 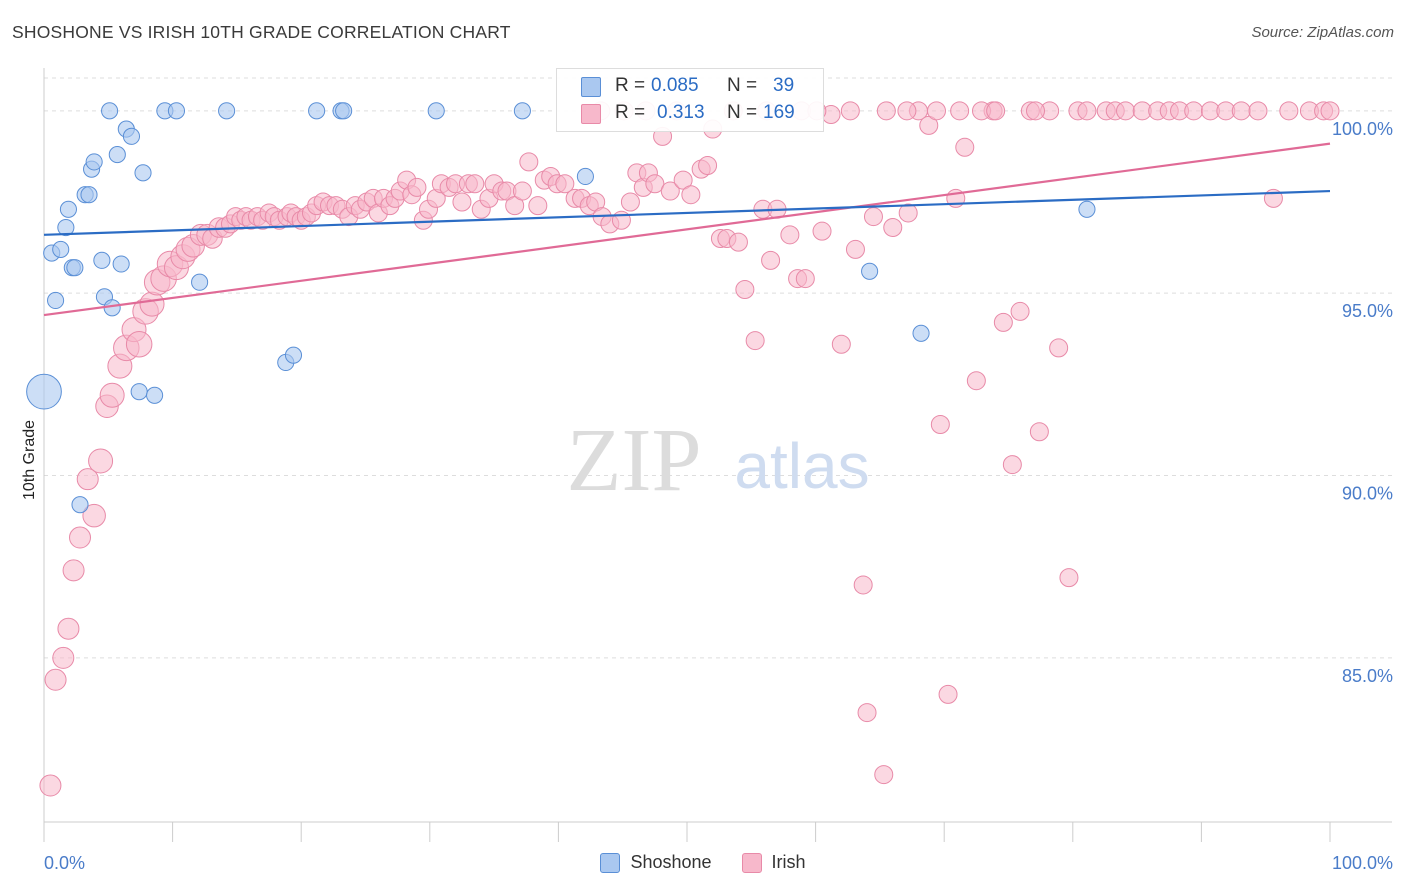 What do you see at coordinates (630, 85) in the screenshot?
I see `shoshone-r-label: R =` at bounding box center [630, 85].